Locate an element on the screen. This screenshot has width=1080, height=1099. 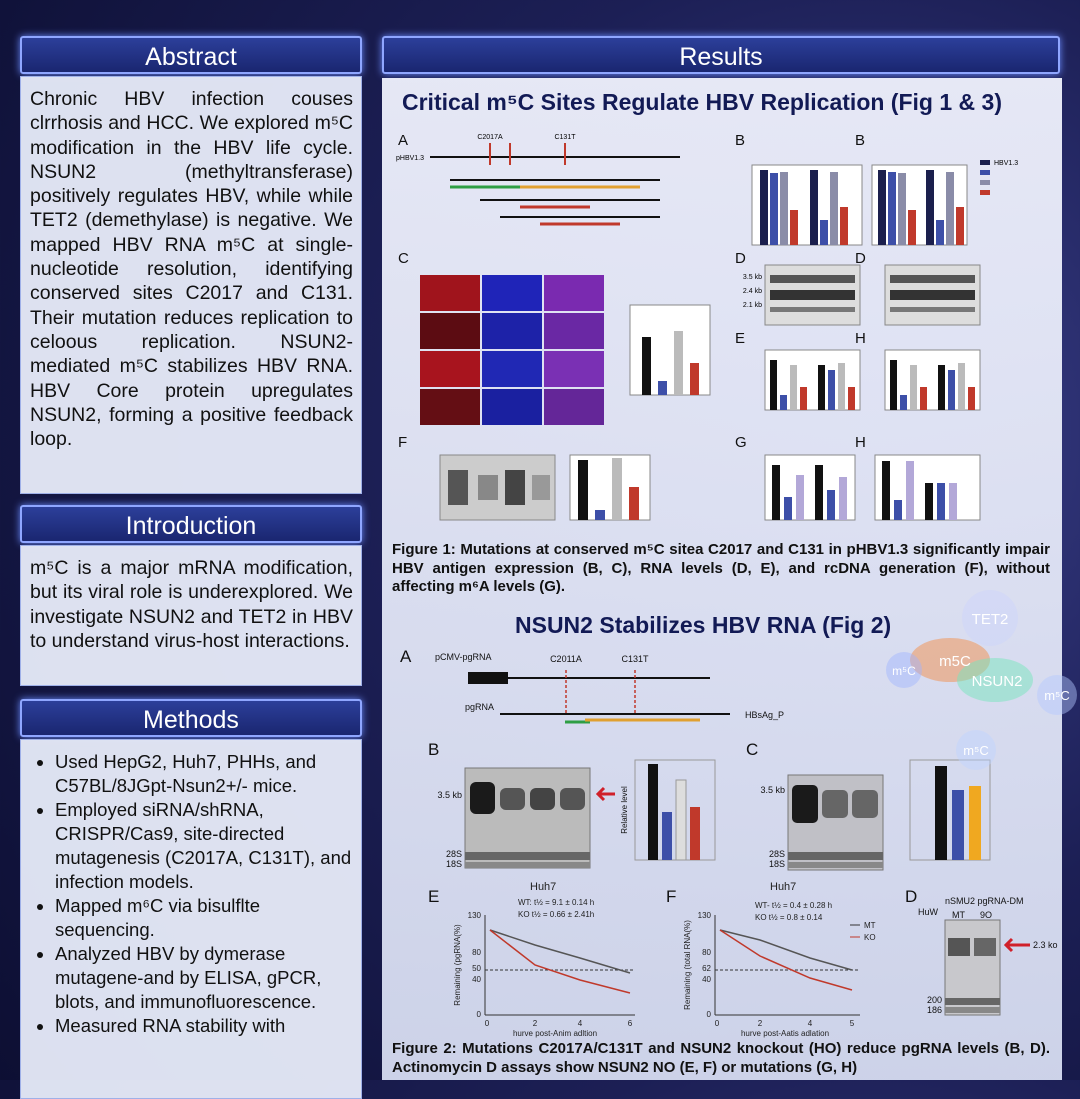
shape: HuW nSMU2 pgRNA-DM MT 9O 2.3 ko 200 186 is located at coordinates (988, 955).